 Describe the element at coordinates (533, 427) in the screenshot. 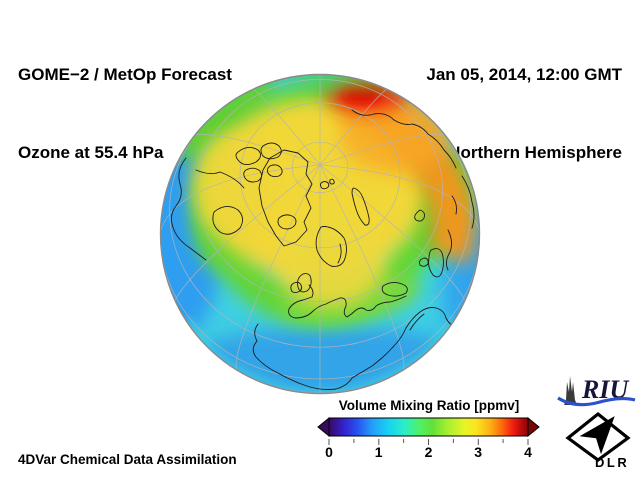

I see `colorbar-right-arrow` at that location.